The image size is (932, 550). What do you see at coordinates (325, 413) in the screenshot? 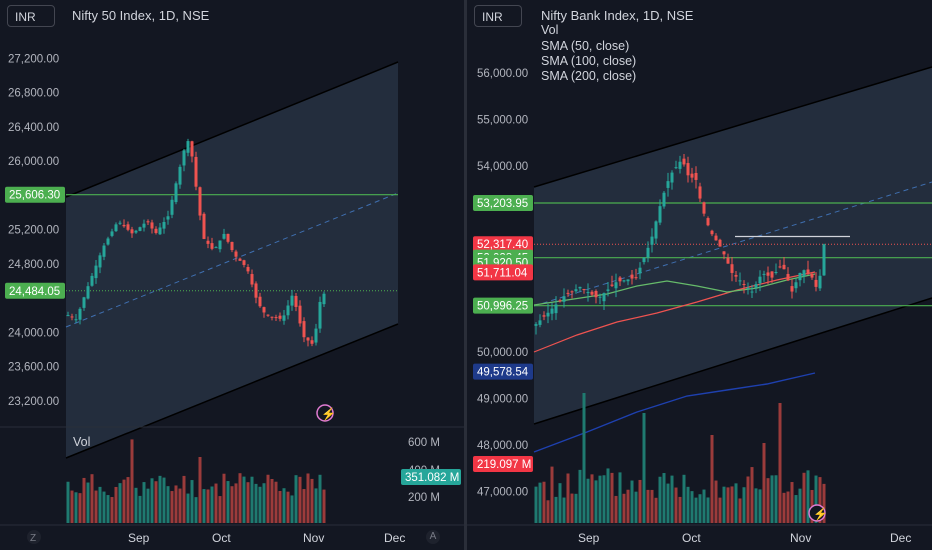
I see `lightning-icon` at bounding box center [325, 413].